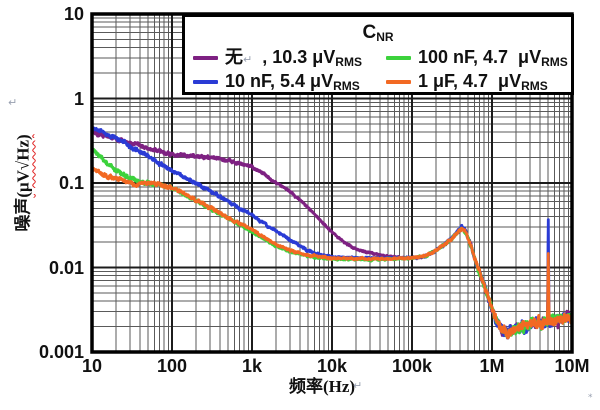 This screenshot has height=410, width=600. What do you see at coordinates (92, 366) in the screenshot?
I see `x-tick-label-10: 10` at bounding box center [92, 366].